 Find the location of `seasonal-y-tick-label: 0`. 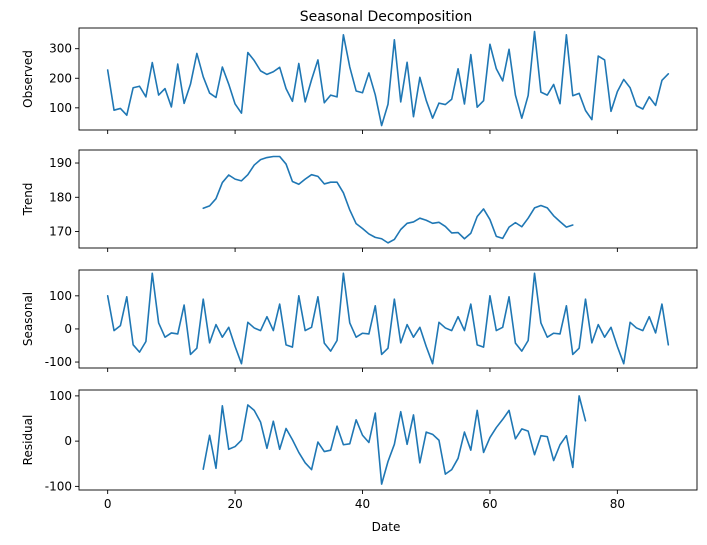

seasonal-y-tick-label: 0 is located at coordinates (68, 329).